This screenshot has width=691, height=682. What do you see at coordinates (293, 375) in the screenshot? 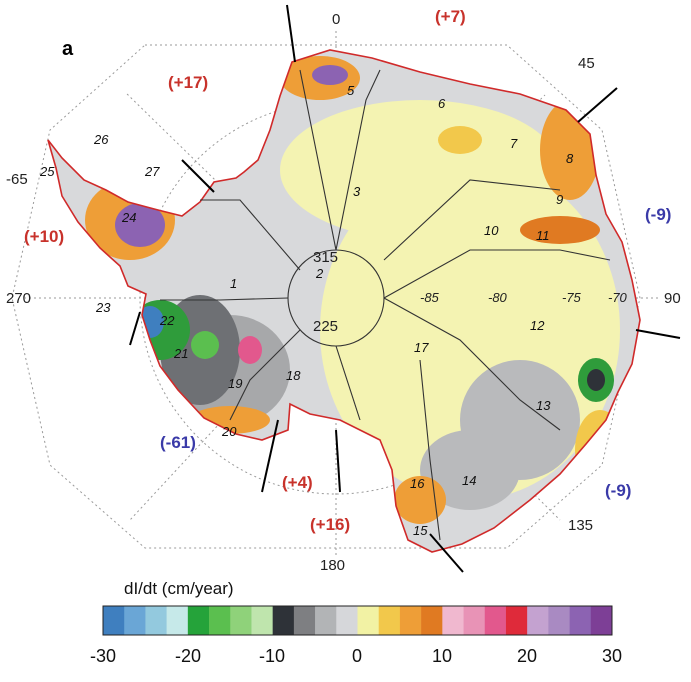
I see `basin-18: 18` at bounding box center [293, 375].